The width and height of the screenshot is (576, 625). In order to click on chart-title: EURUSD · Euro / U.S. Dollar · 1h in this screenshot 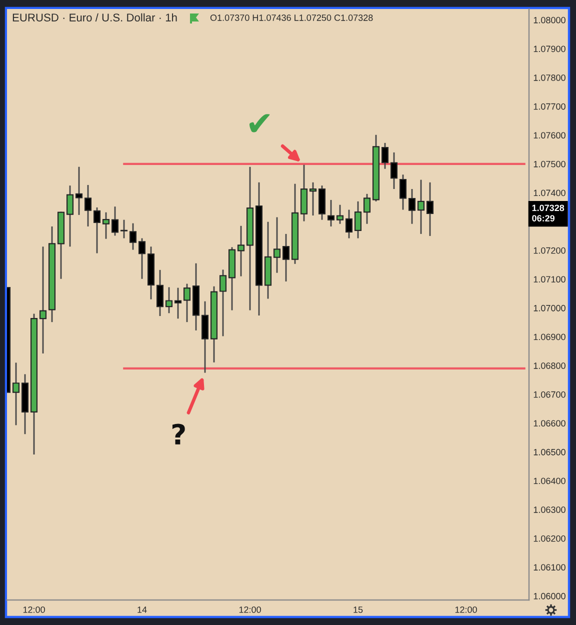, I will do `click(94, 17)`.